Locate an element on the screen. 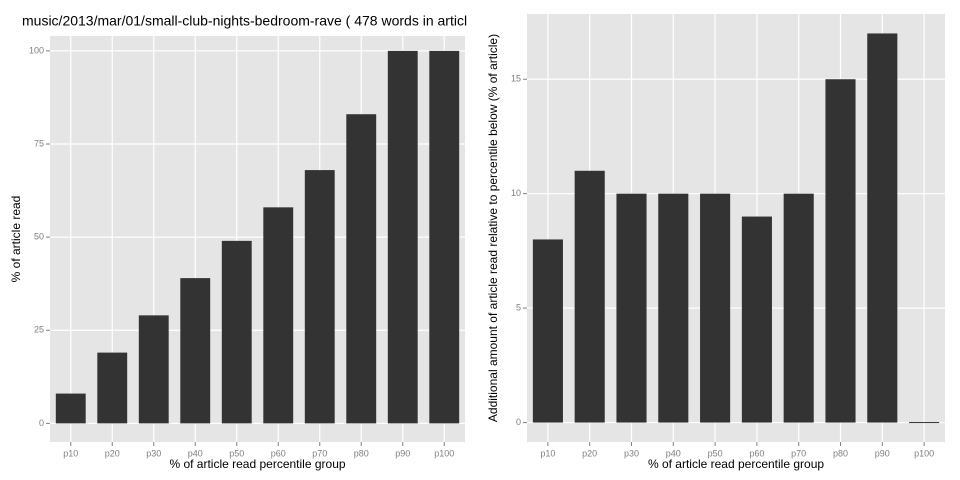  y-tick-label: 100 is located at coordinates (36, 50).